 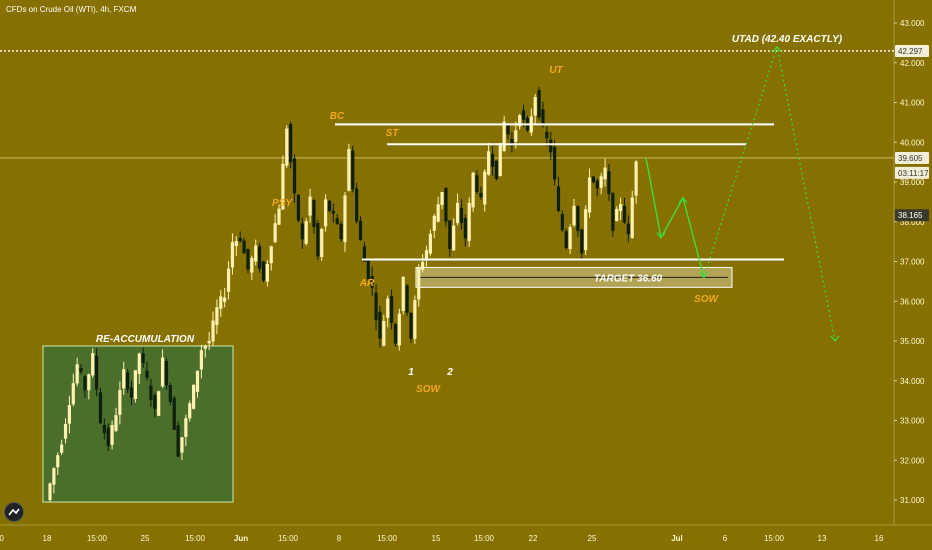 I want to click on annotation-label: PSY, so click(x=282, y=203).